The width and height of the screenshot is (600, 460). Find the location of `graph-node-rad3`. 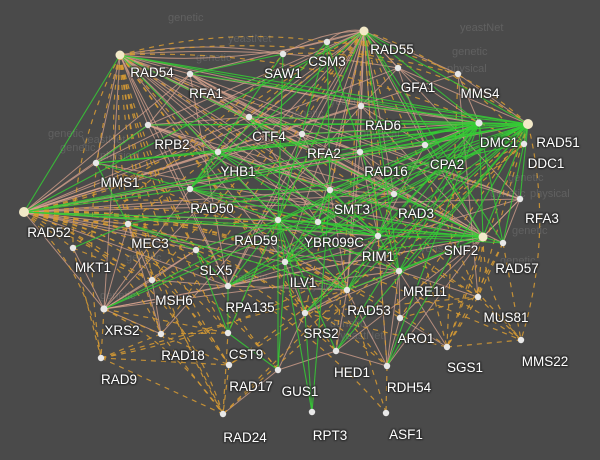

graph-node-rad3 is located at coordinates (394, 194).